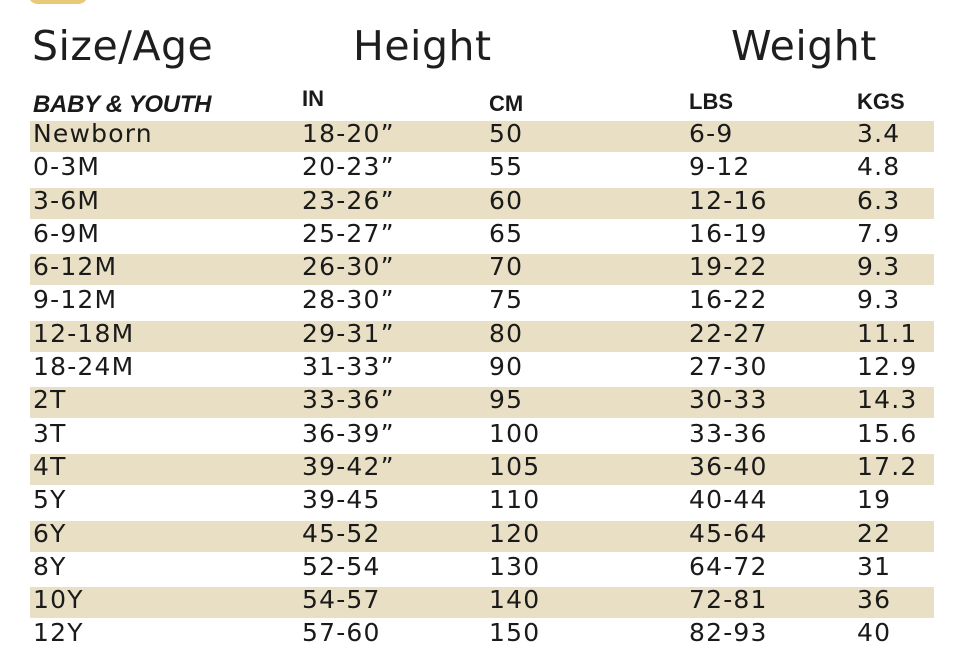  Describe the element at coordinates (728, 500) in the screenshot. I see `weight-lbs-cell: 40-44` at that location.